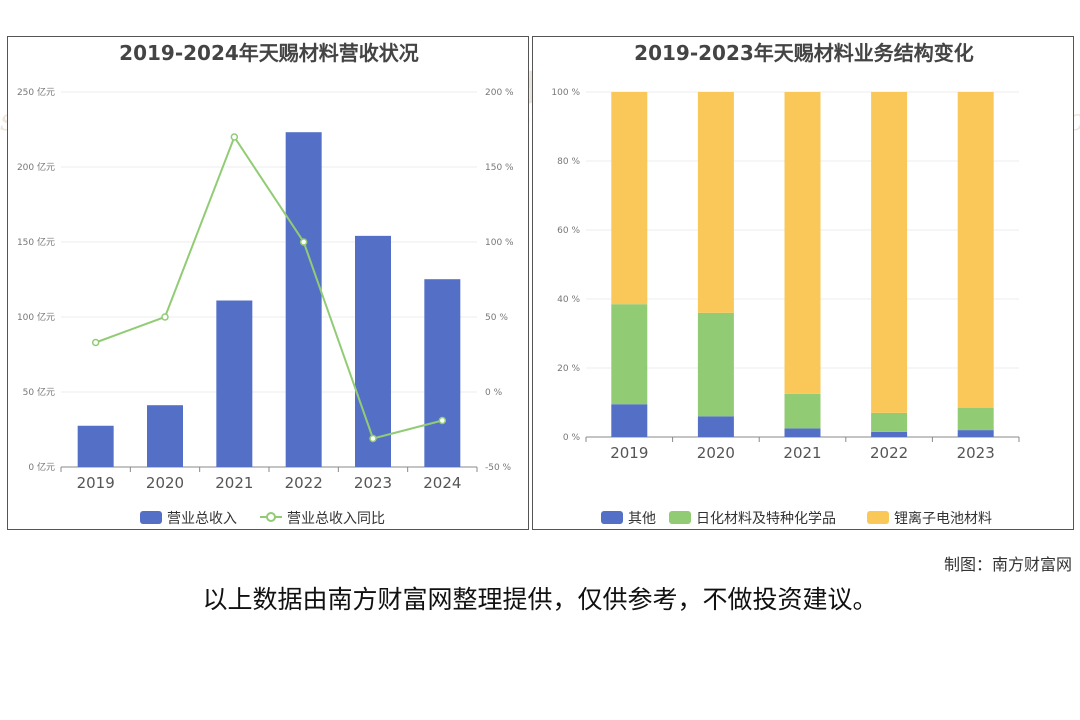 The width and height of the screenshot is (1080, 720). I want to click on y-tick-label: 20 %, so click(568, 369).